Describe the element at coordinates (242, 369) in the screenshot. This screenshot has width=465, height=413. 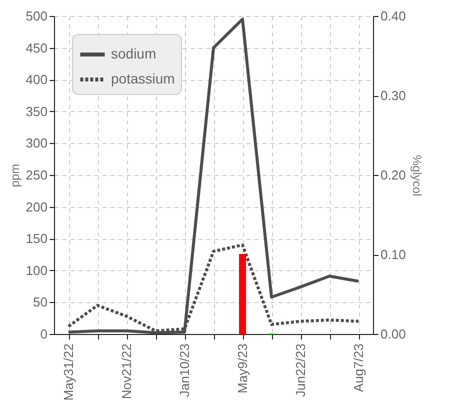
I see `x-tick-label: May9/23` at that location.